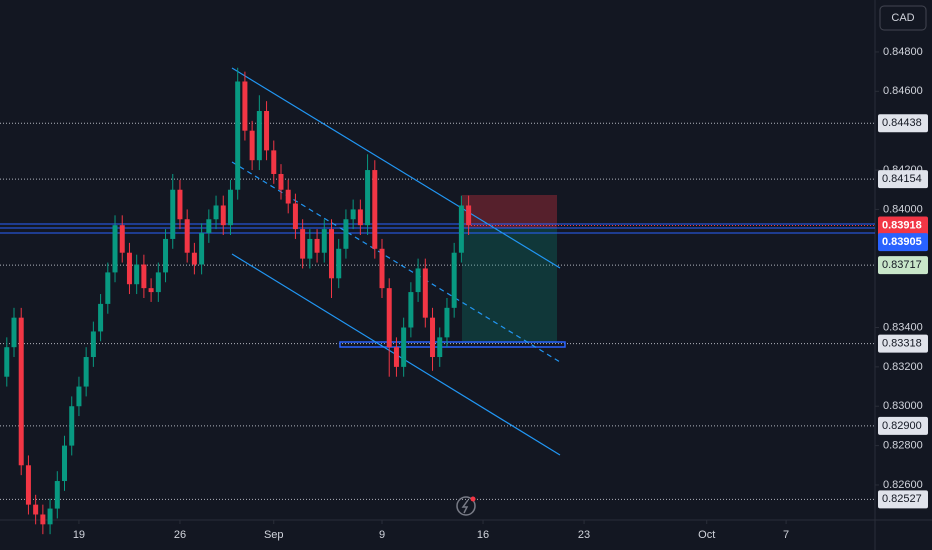  I want to click on second-price-label: 0.83905, so click(902, 242).